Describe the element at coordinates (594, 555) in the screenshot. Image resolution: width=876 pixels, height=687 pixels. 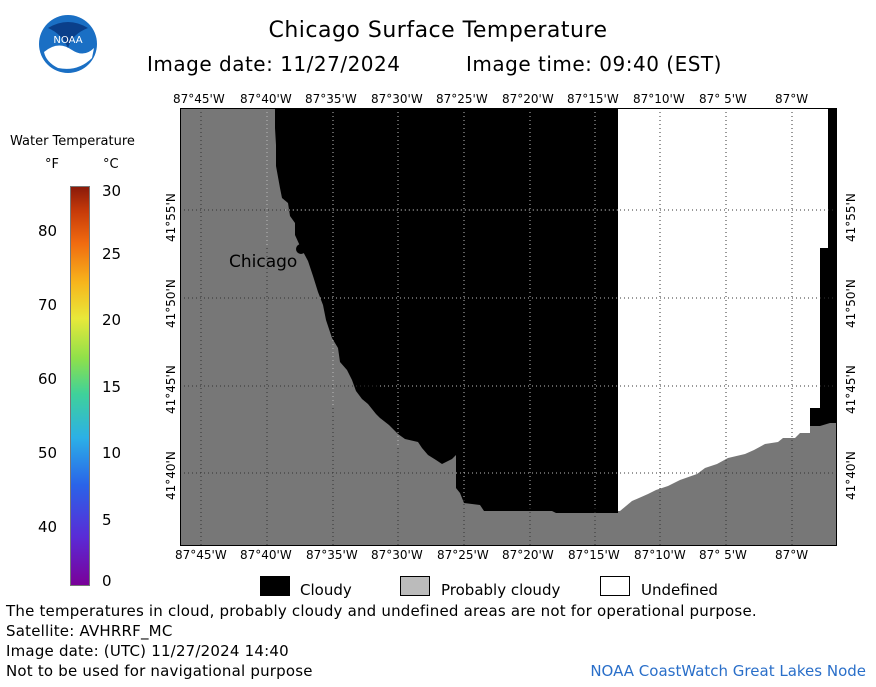
I see `lon-label-bottom: 87°15'W` at that location.